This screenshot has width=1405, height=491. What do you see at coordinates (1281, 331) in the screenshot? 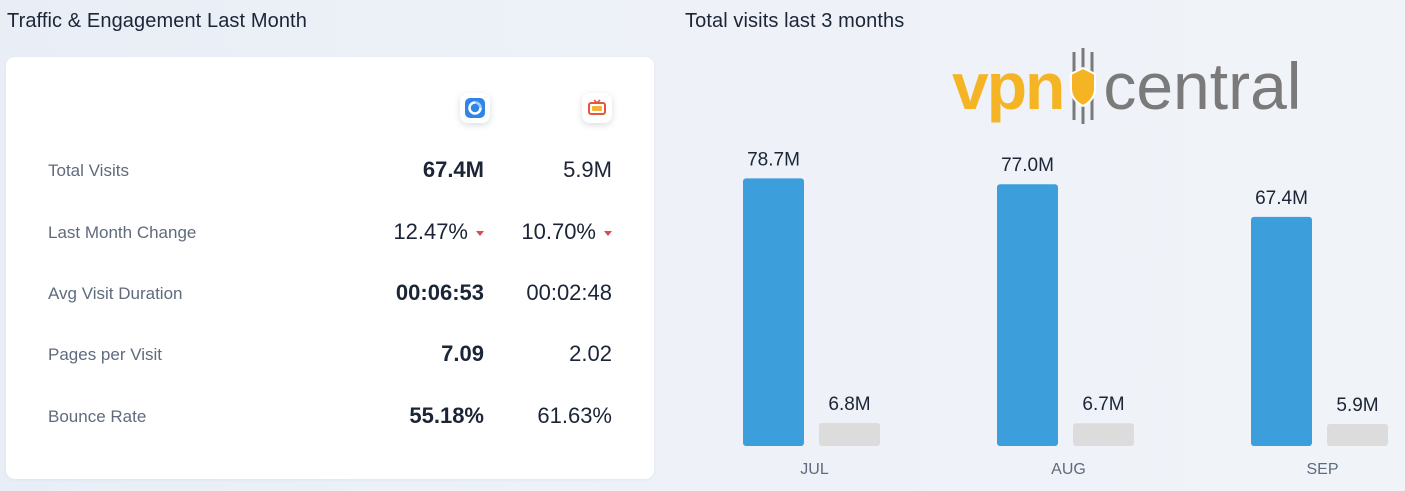
I see `bar-site-a-sep` at bounding box center [1281, 331].